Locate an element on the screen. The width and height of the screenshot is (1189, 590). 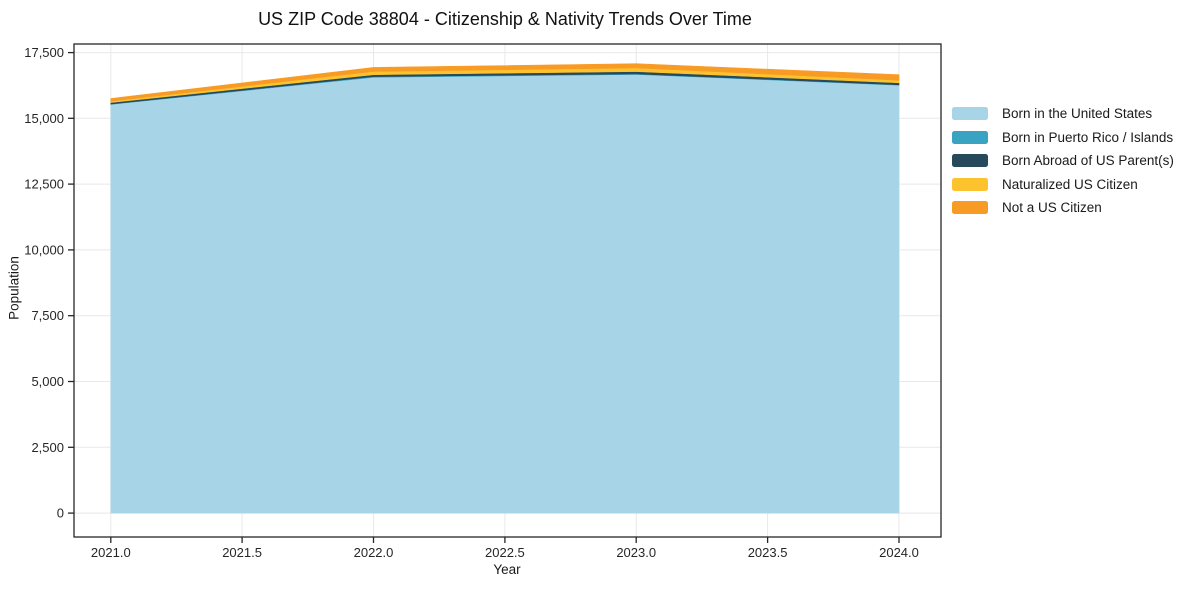
x-tick-label: 2021.0 is located at coordinates (111, 552).